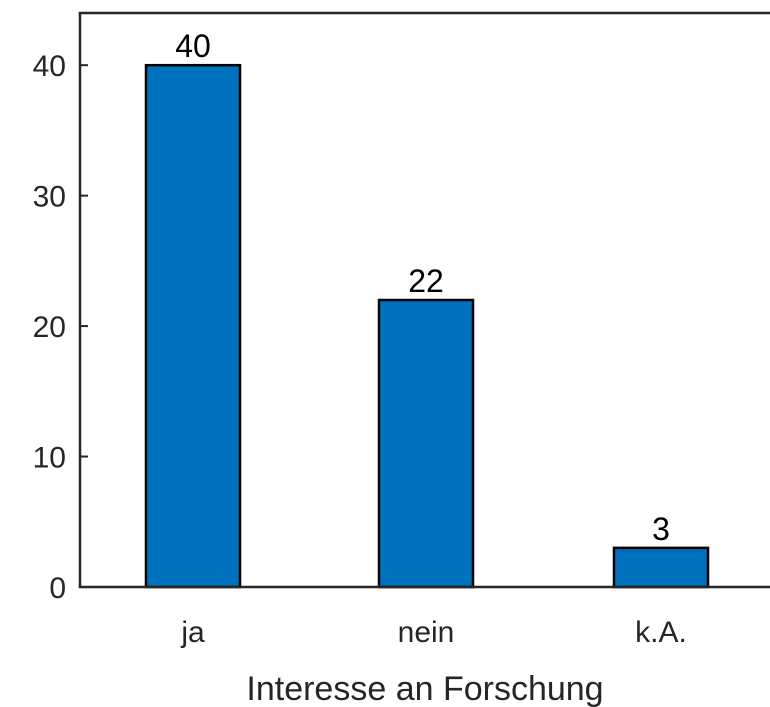 The height and width of the screenshot is (707, 770). What do you see at coordinates (49, 66) in the screenshot?
I see `y-tick-label: 40` at bounding box center [49, 66].